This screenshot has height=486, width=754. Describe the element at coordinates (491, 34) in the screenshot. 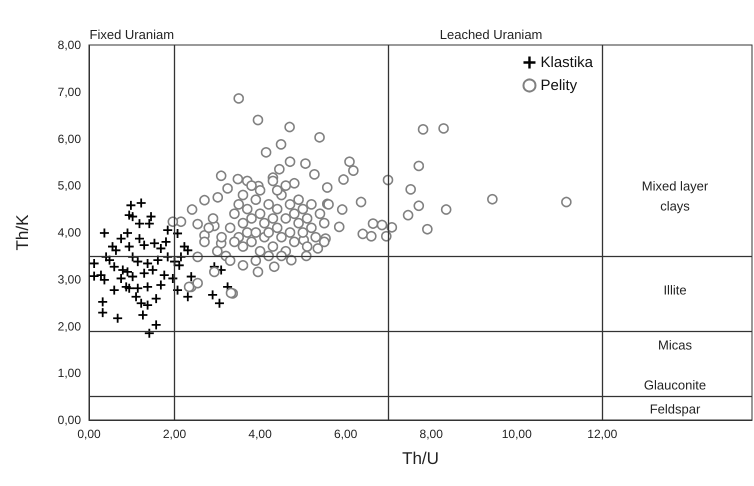

I see `text: Leached Uraniam` at that location.